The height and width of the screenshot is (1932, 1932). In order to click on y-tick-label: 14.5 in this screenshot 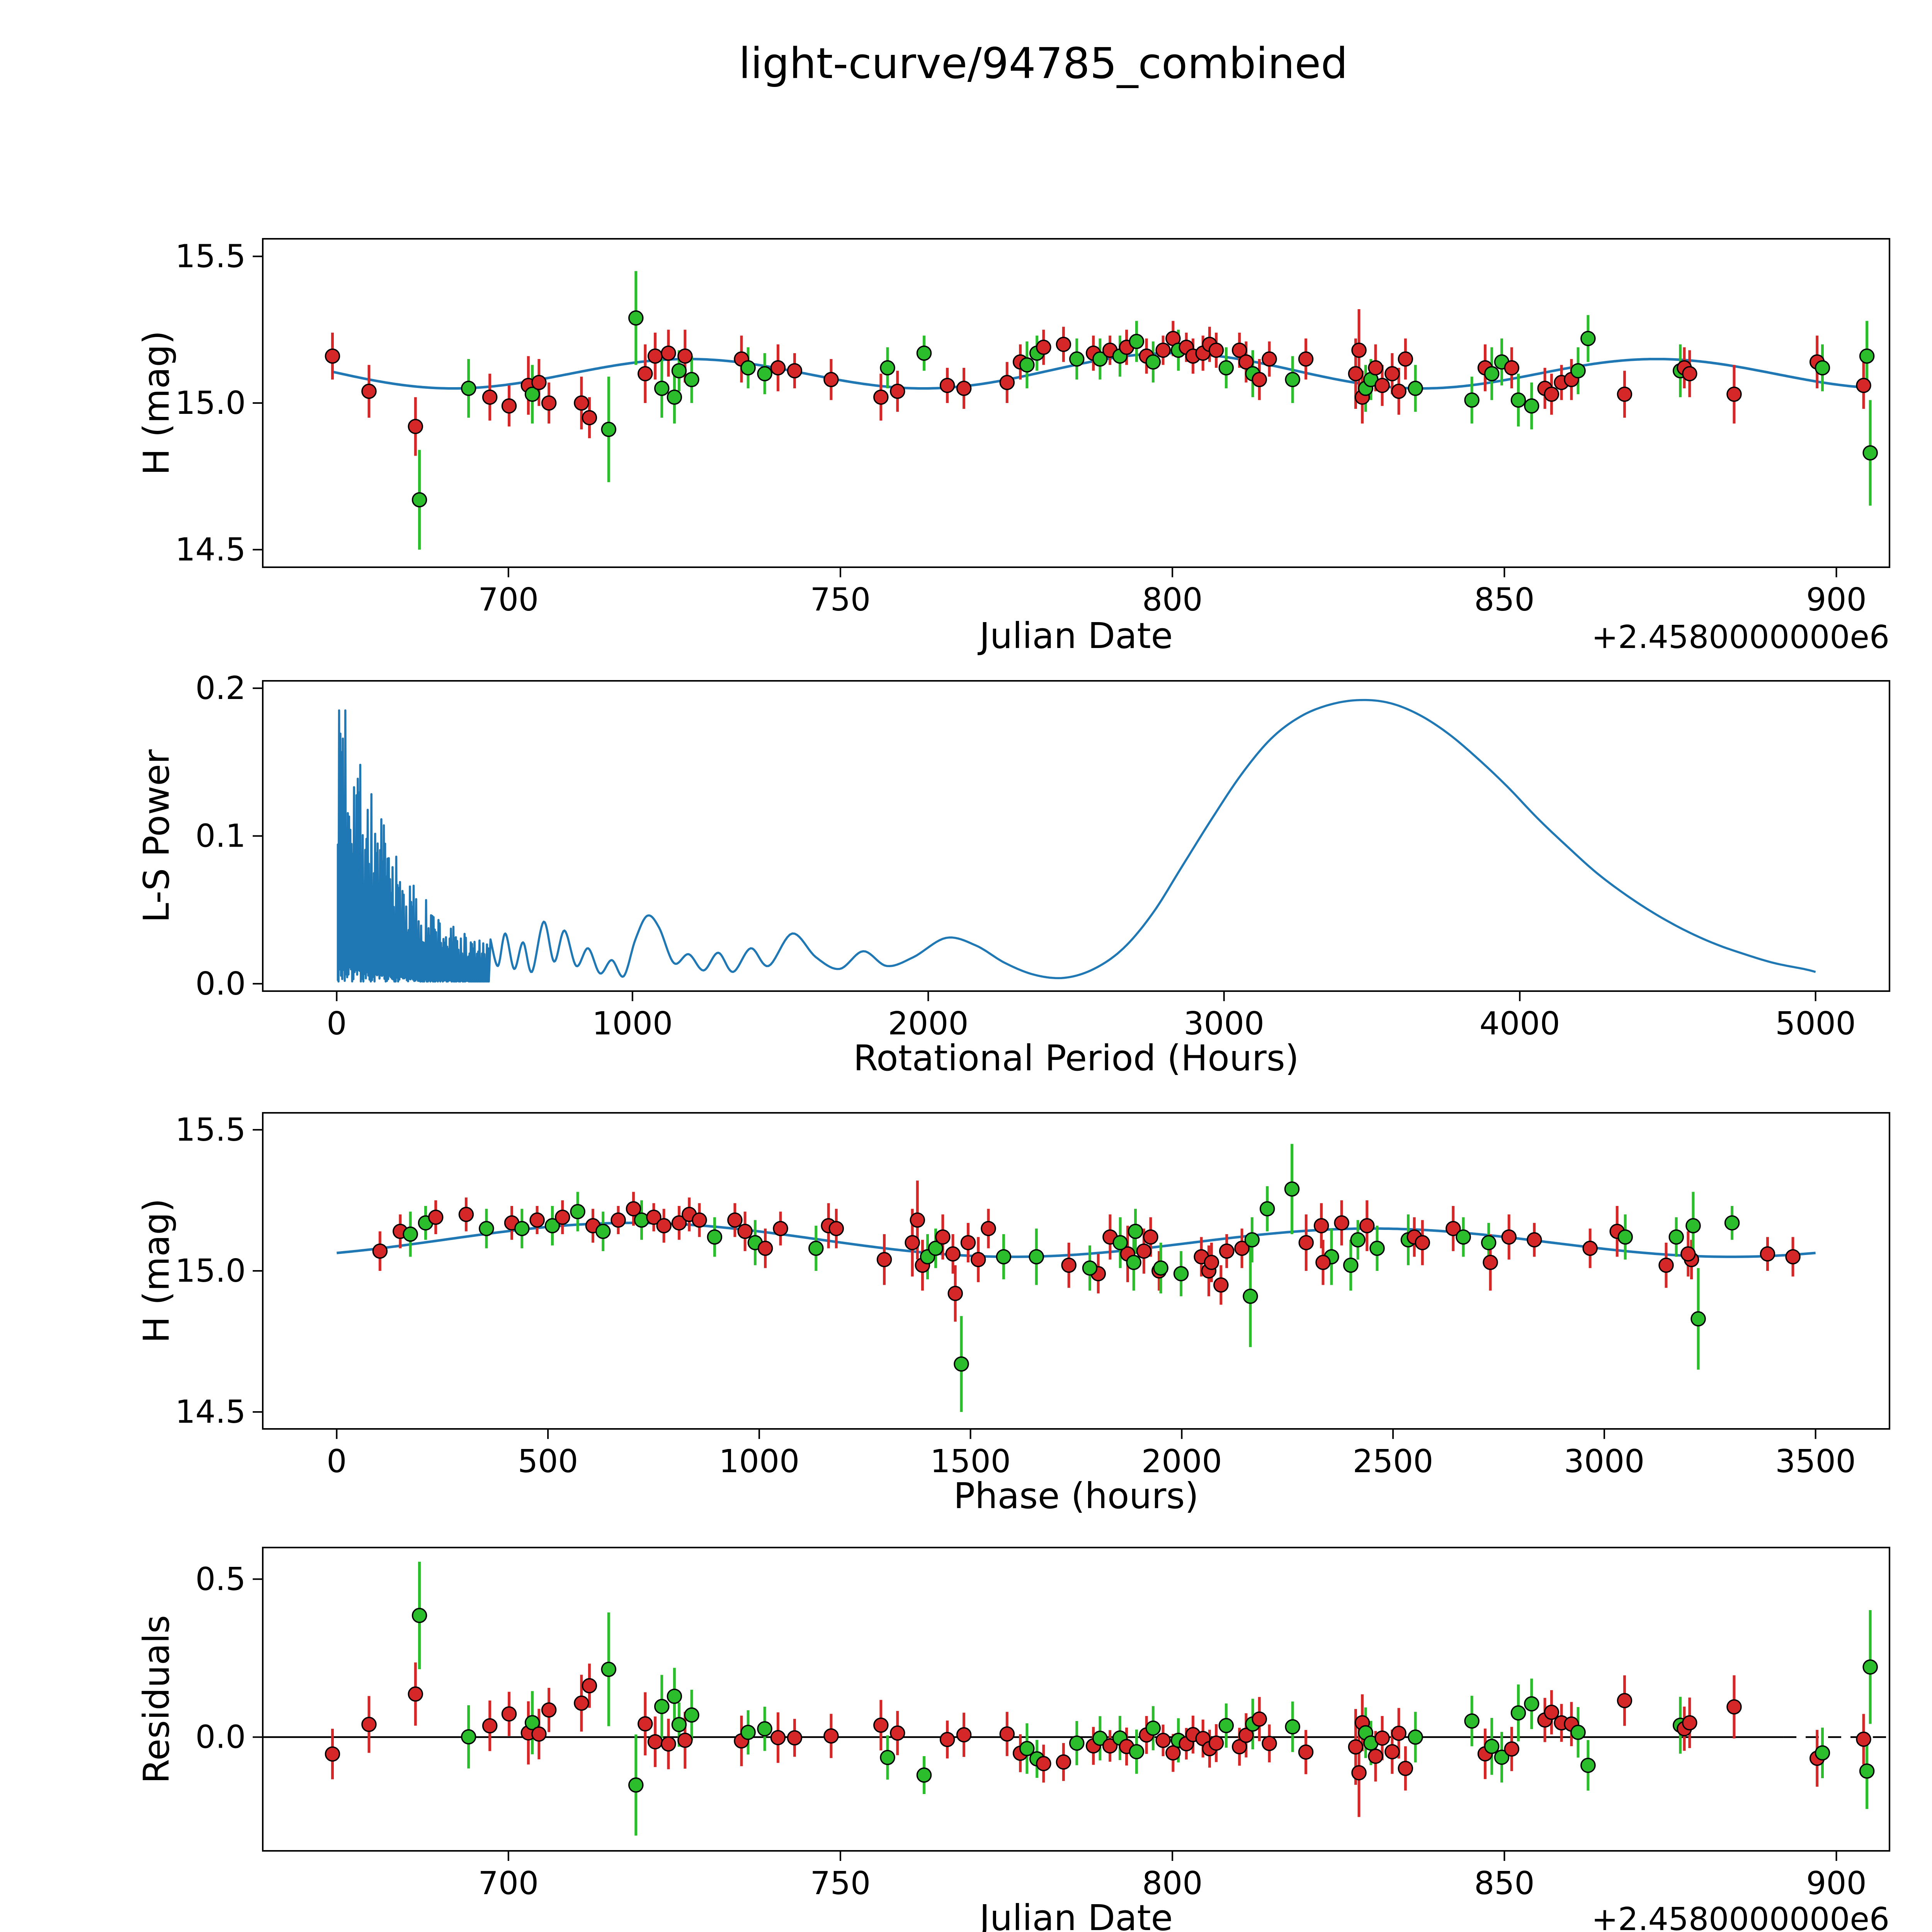, I will do `click(211, 549)`.